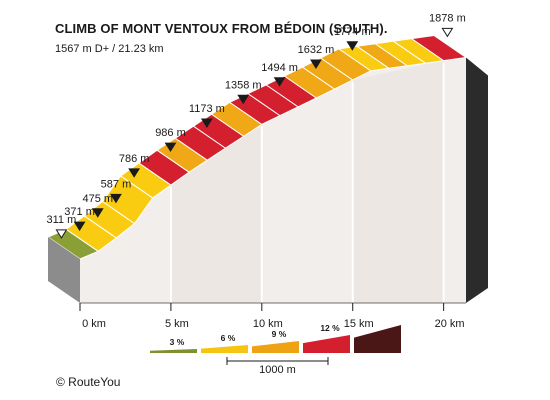 Image resolution: width=550 pixels, height=400 pixels. Describe the element at coordinates (316, 50) in the screenshot. I see `checkpoint-label: 1632 m` at that location.